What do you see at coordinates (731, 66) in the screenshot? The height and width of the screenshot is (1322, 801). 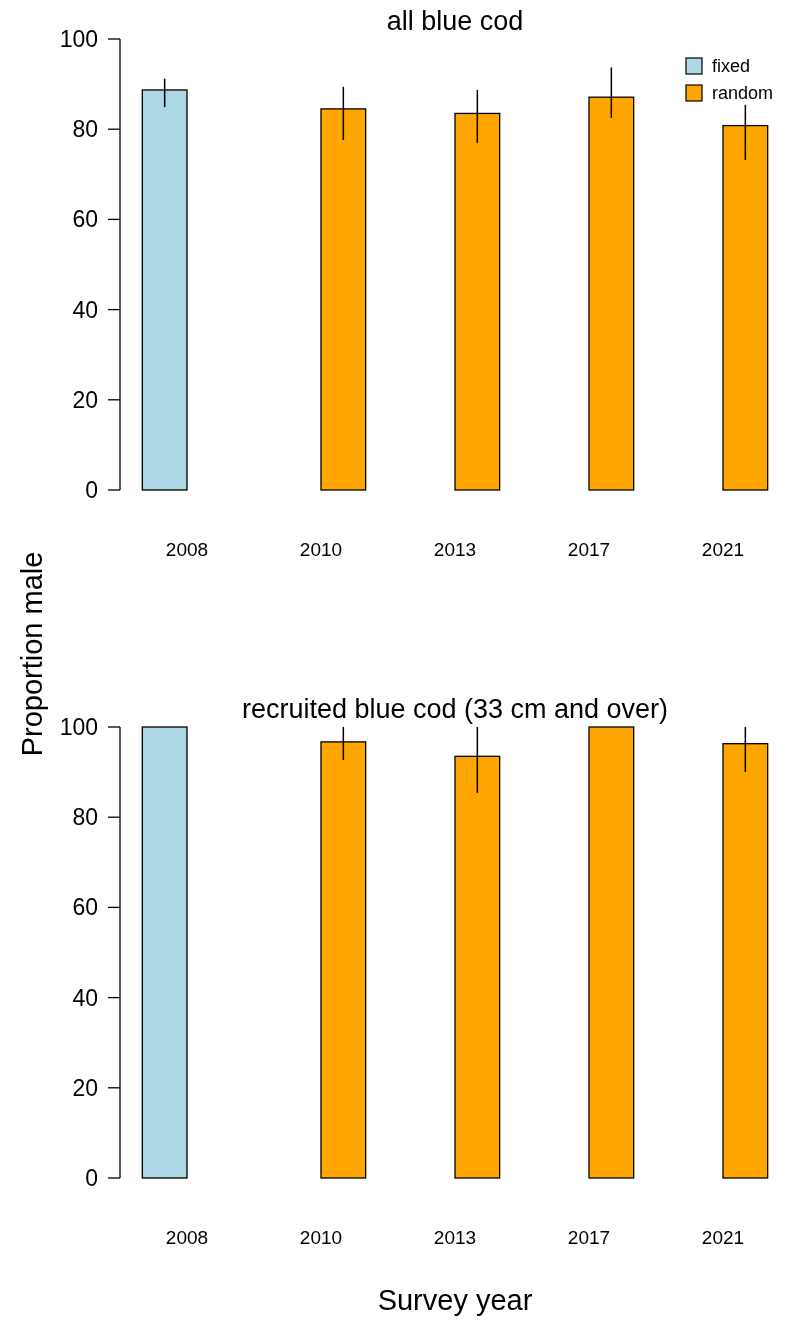 I see `legend-label: fixed` at bounding box center [731, 66].